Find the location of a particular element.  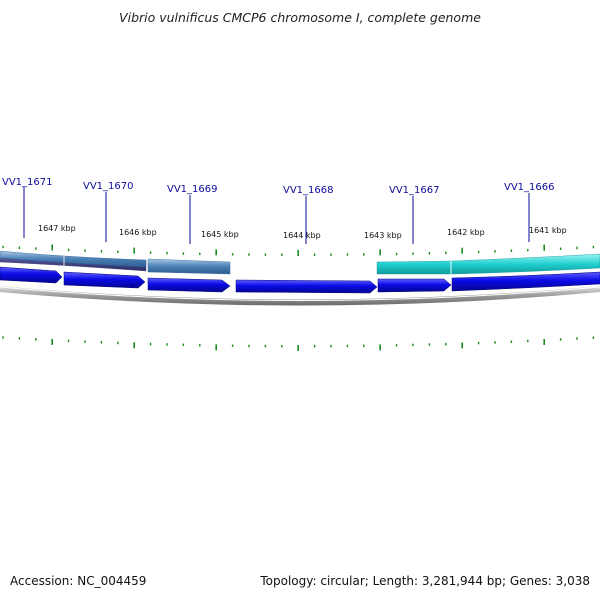

kbp-label: 1643 kbp is located at coordinates (383, 235).